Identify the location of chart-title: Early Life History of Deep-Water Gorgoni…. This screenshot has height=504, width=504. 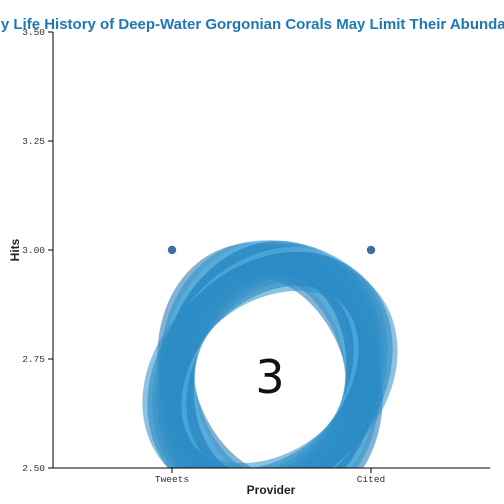
(252, 24).